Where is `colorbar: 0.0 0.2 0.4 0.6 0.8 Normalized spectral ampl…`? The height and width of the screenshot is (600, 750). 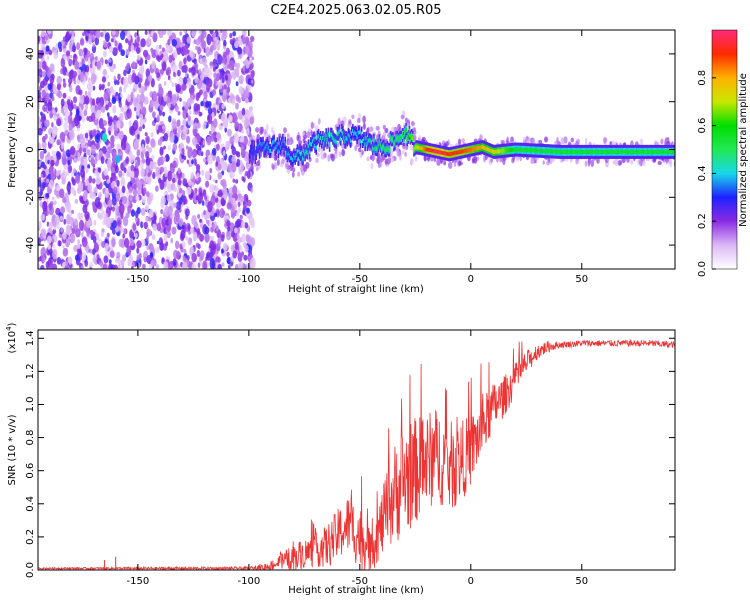
colorbar: 0.0 0.2 0.4 0.6 0.8 Normalized spectral ampl… is located at coordinates (723, 153).